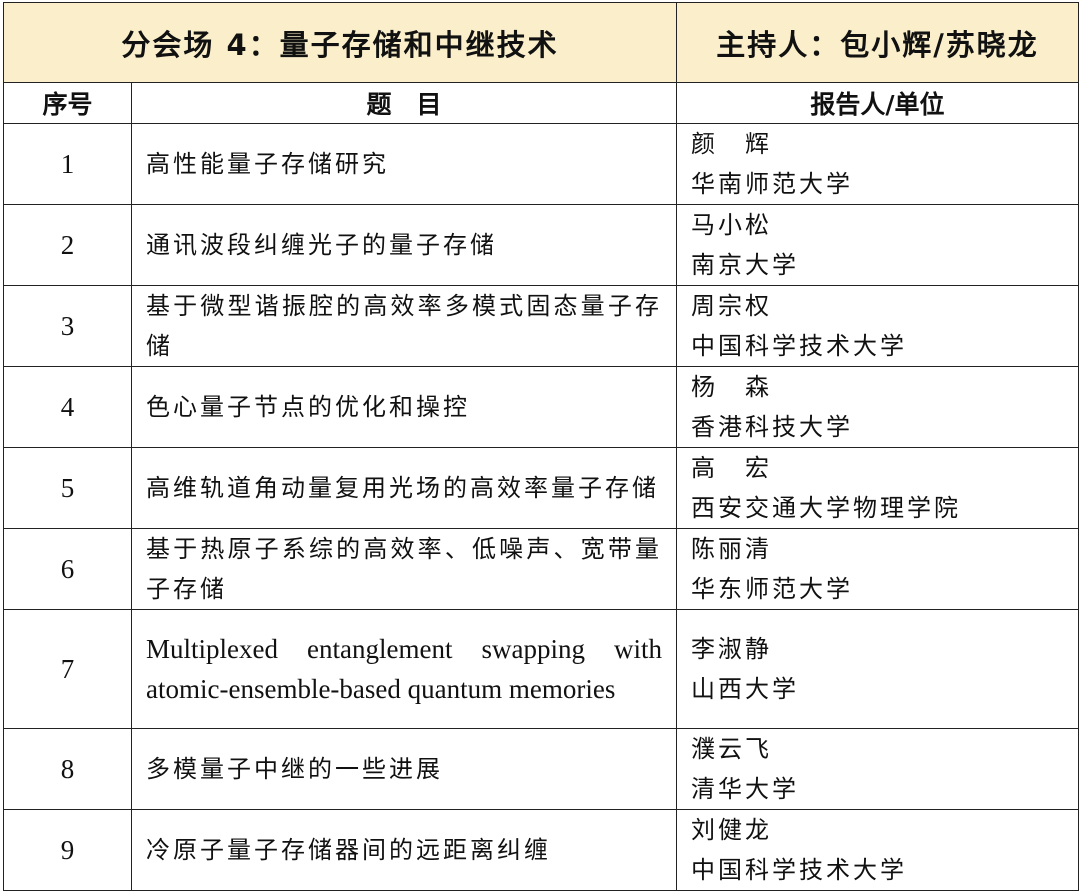 The width and height of the screenshot is (1080, 891). What do you see at coordinates (404, 488) in the screenshot?
I see `row-topic: 高维轨道角动量复用光场的高效率量子存储` at bounding box center [404, 488].